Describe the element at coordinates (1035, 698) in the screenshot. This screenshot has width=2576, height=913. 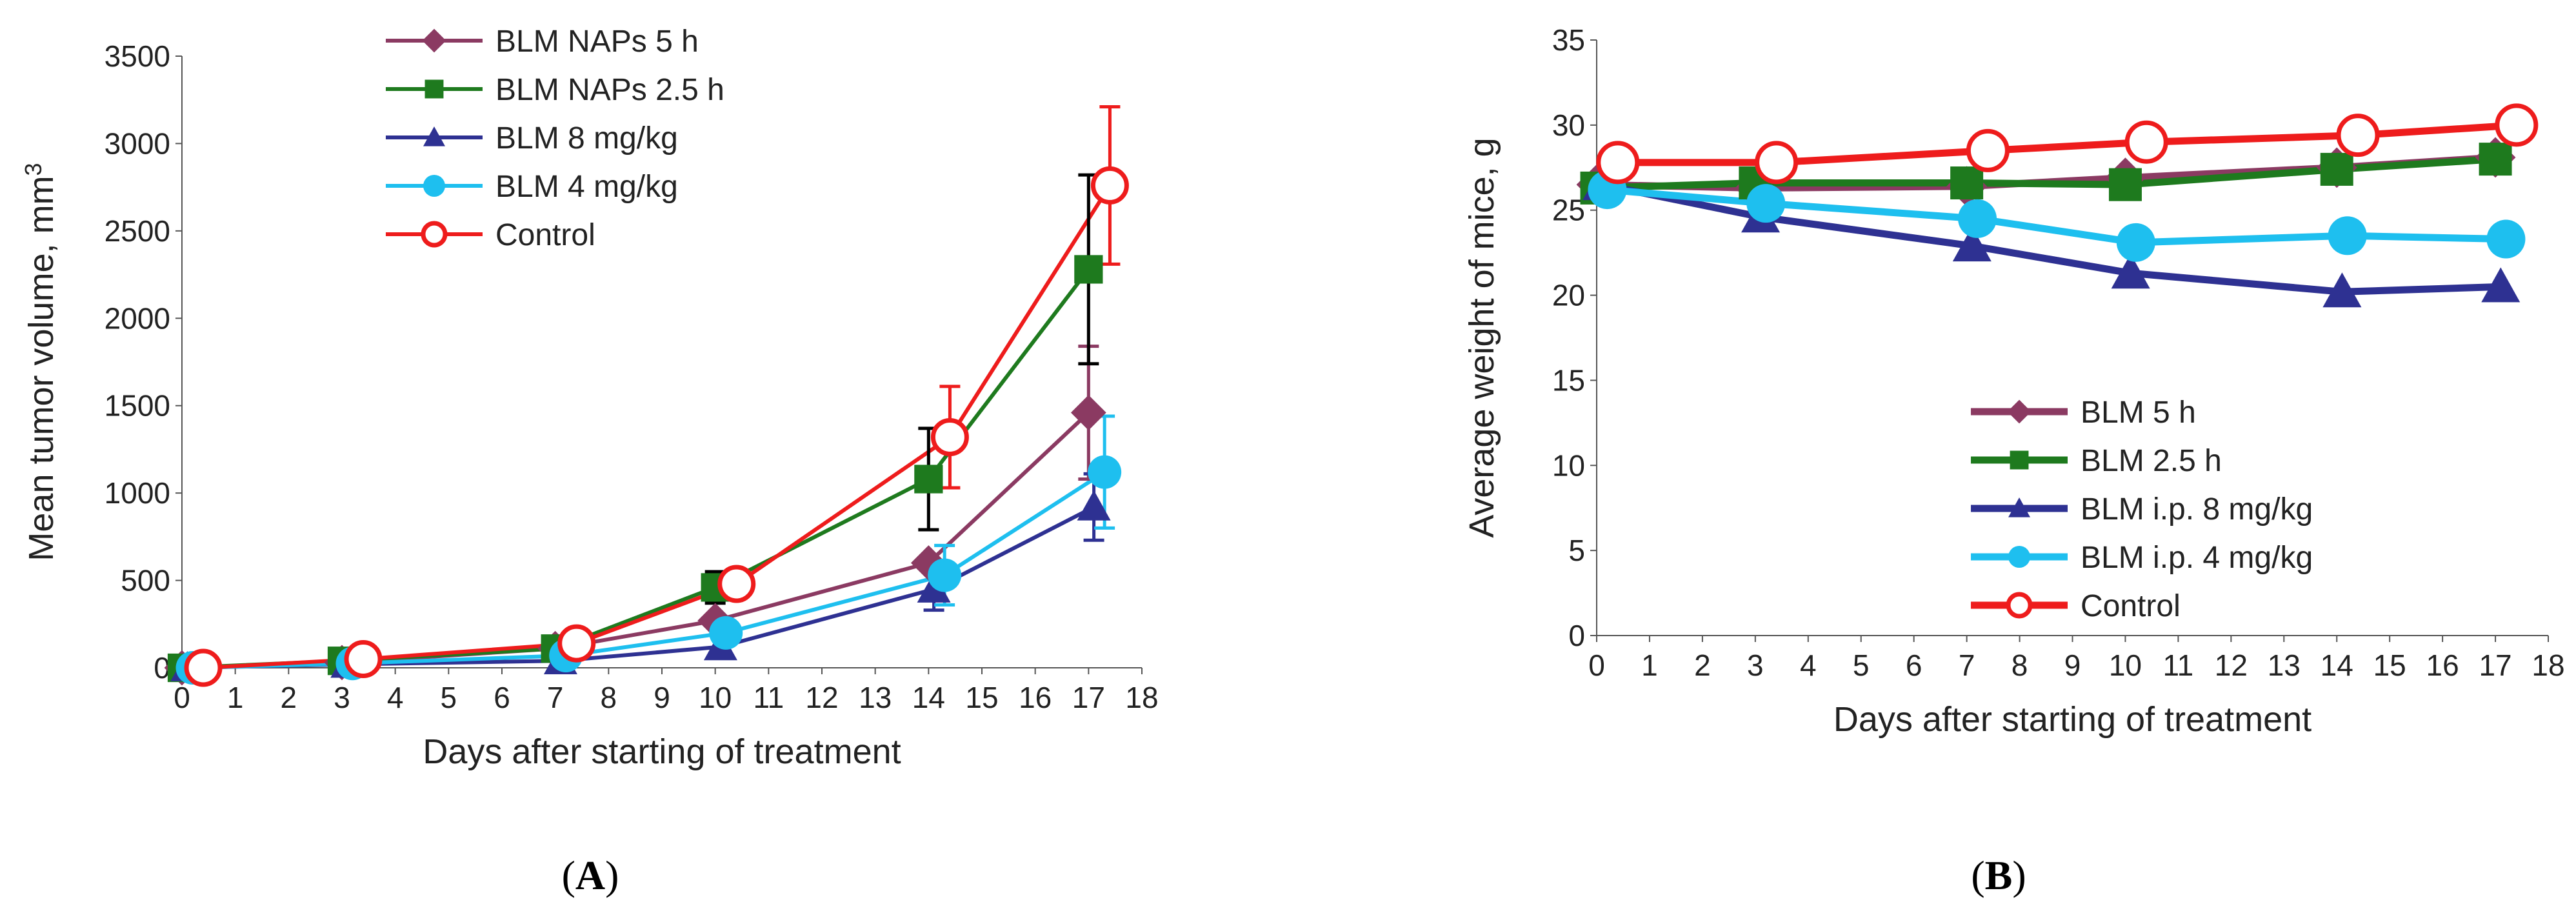
I see `x-tick-label: 16` at that location.